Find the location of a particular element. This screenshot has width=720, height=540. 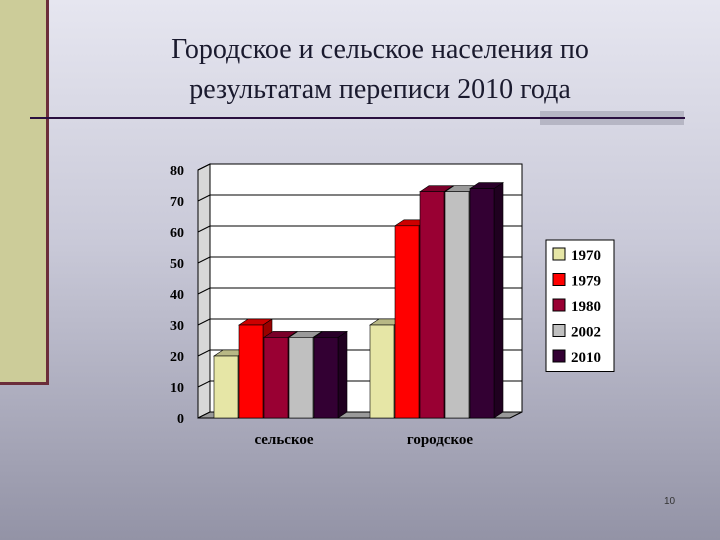

side-accent-bar is located at coordinates (24, 192).